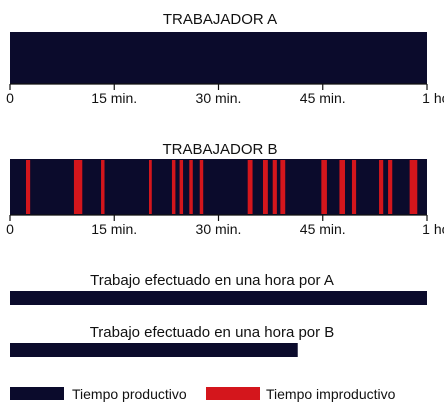 The height and width of the screenshot is (406, 444). Describe the element at coordinates (212, 332) in the screenshot. I see `output-b-label: Trabajo efectuado en una hora por B` at that location.